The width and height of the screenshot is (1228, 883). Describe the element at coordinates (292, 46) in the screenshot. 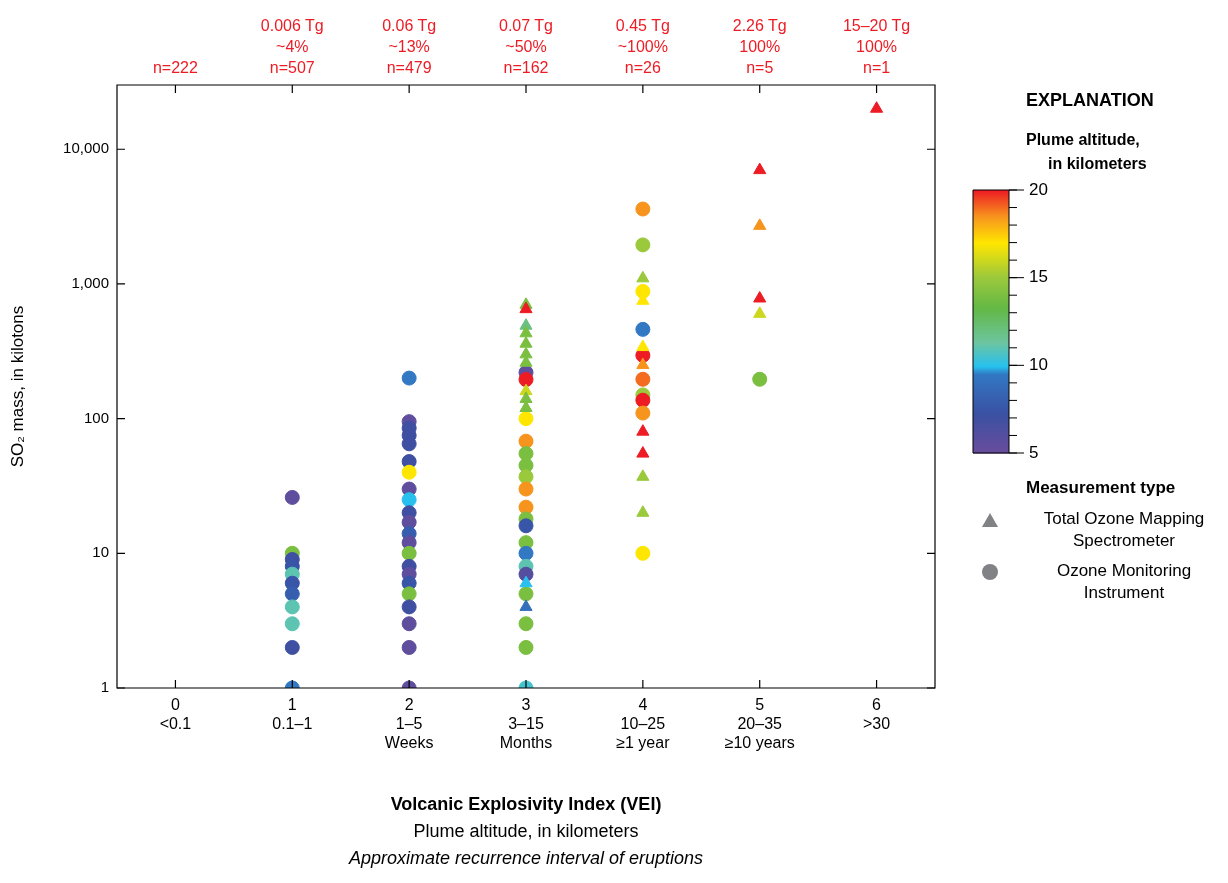

I see `text: 0.006 Tg ~4% n=507` at that location.